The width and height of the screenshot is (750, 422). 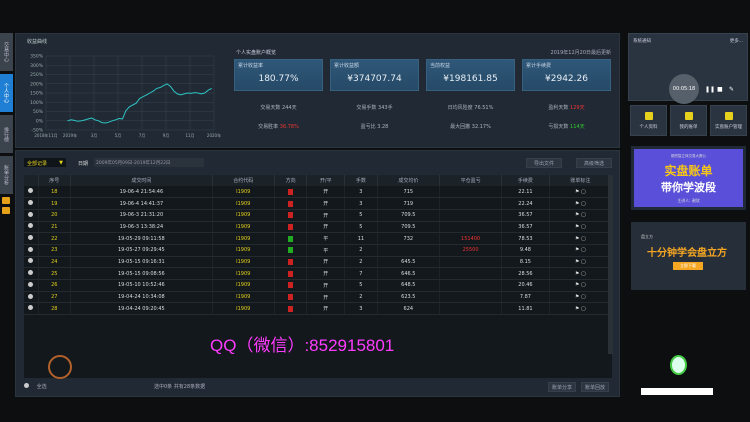 What do you see at coordinates (6, 93) in the screenshot?
I see `sidebar-tab-active: 个人中心` at bounding box center [6, 93].